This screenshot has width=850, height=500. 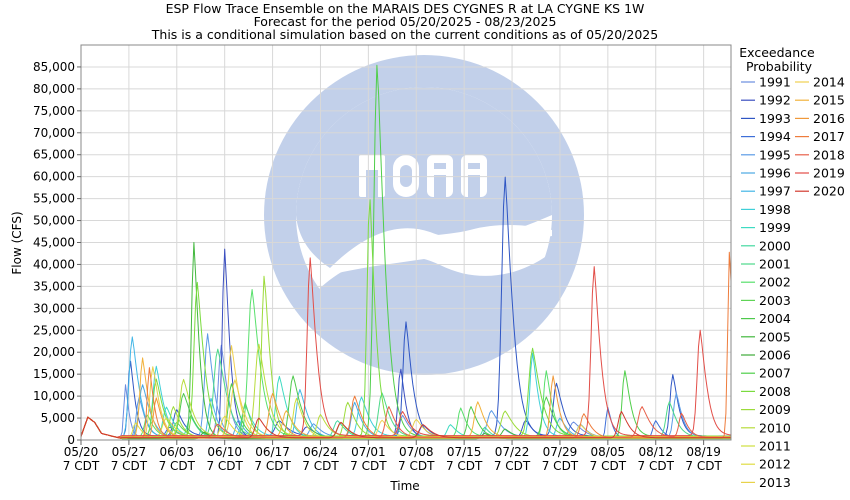 I want to click on x-tick-label: 06/17, so click(x=272, y=452).